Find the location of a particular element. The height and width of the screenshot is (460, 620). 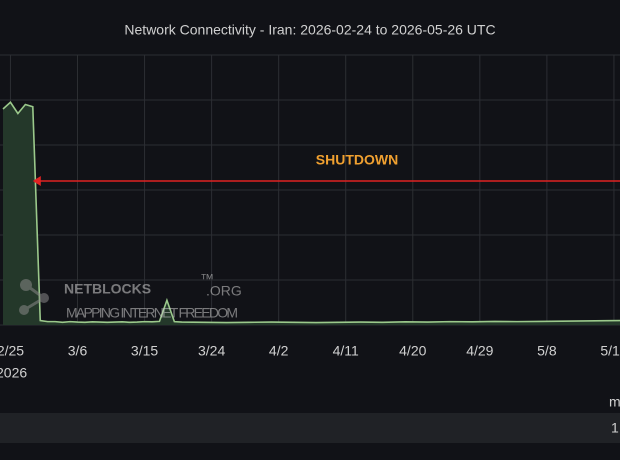

watermark-suffix: .ORG is located at coordinates (224, 291).